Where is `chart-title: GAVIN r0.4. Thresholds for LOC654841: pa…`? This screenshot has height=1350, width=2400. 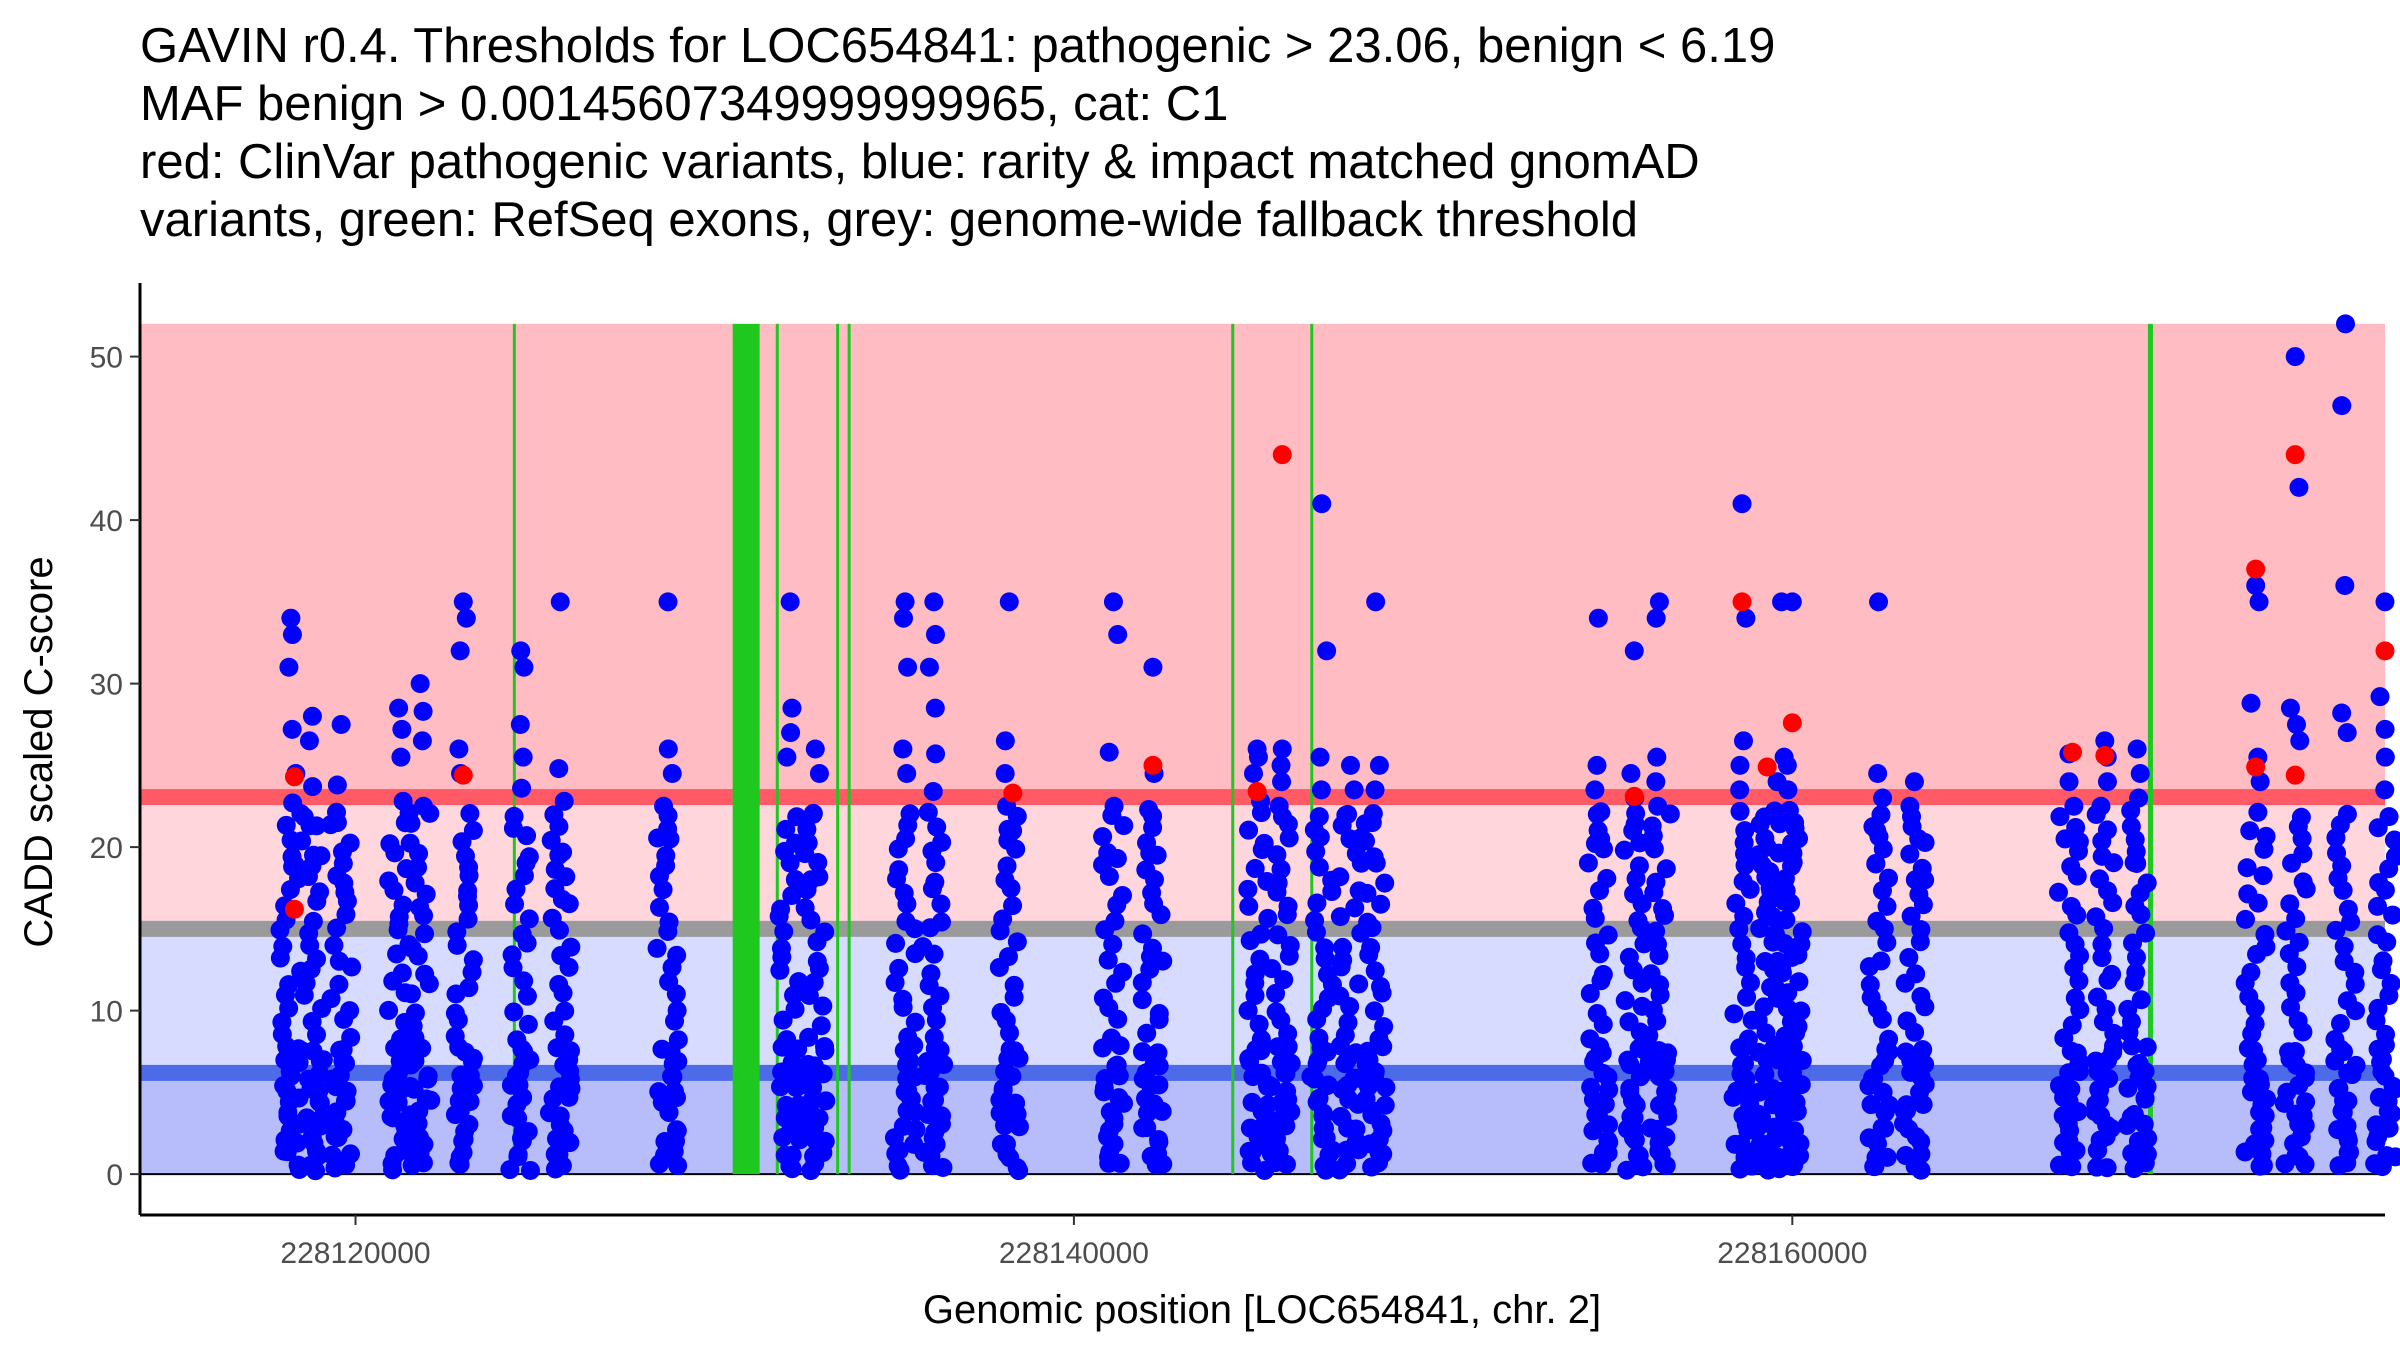
chart-title: GAVIN r0.4. Thresholds for LOC654841: pa… is located at coordinates (957, 133).